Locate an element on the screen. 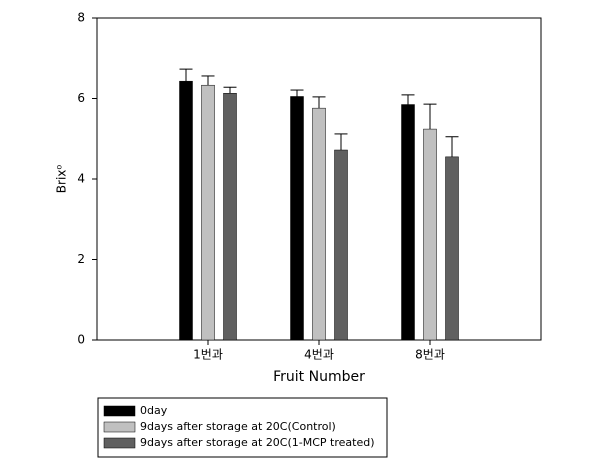  legend-label: 9days after storage at 20C(Control) is located at coordinates (238, 426).